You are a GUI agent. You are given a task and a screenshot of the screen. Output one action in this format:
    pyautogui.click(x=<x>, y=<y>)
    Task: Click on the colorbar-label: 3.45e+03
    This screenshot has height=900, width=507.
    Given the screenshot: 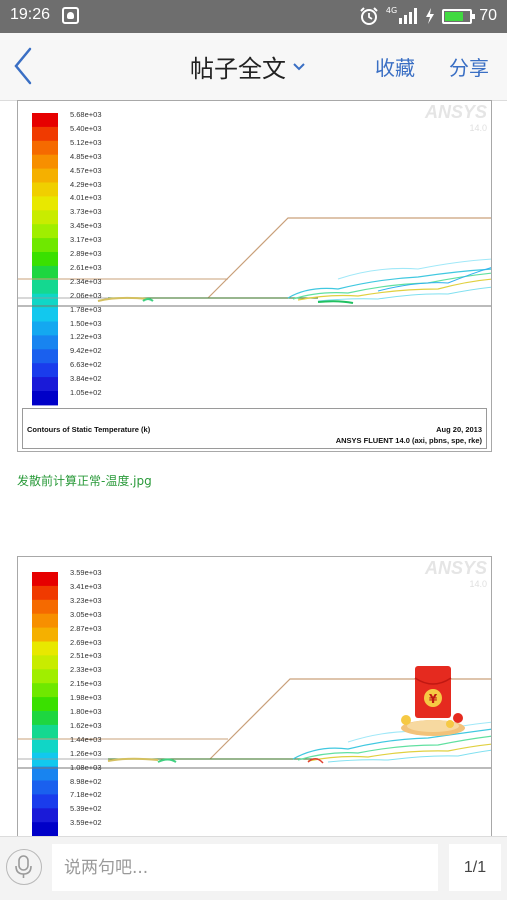 What is the action you would take?
    pyautogui.click(x=86, y=226)
    